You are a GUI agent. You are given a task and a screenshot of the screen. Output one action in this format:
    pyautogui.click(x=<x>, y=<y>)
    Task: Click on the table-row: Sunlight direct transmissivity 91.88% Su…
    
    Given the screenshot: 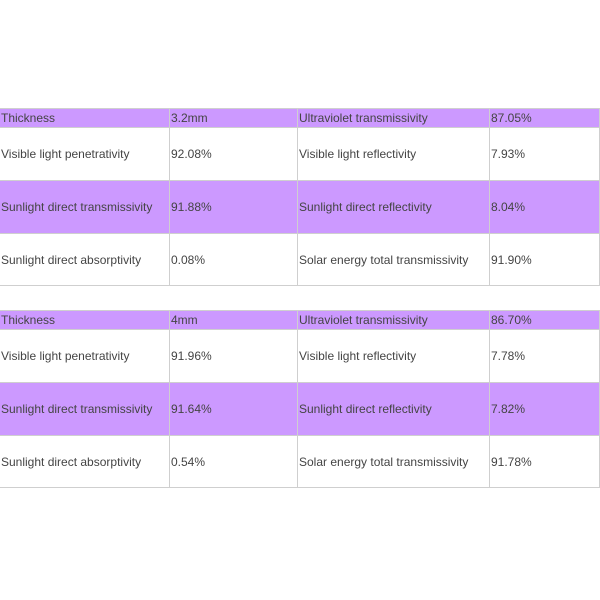 What is the action you would take?
    pyautogui.click(x=300, y=207)
    